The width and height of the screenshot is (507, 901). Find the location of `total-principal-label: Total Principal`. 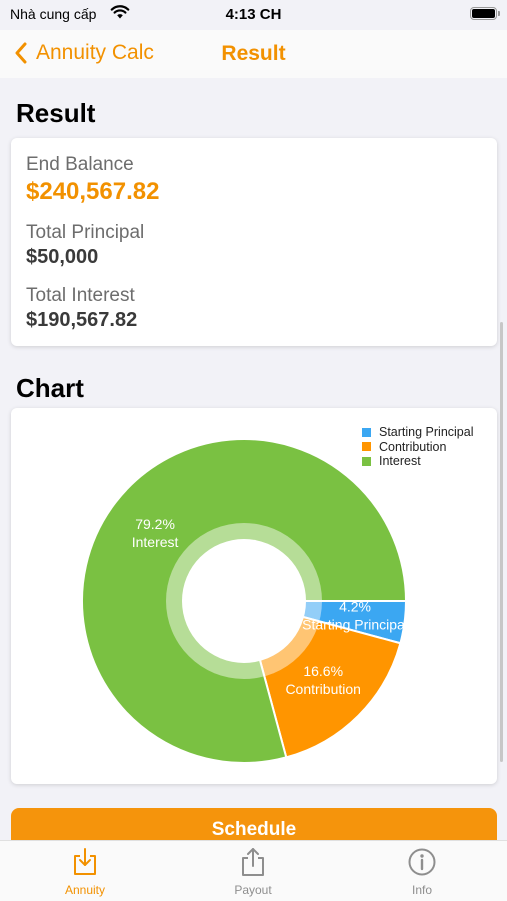

total-principal-label: Total Principal is located at coordinates (85, 232).